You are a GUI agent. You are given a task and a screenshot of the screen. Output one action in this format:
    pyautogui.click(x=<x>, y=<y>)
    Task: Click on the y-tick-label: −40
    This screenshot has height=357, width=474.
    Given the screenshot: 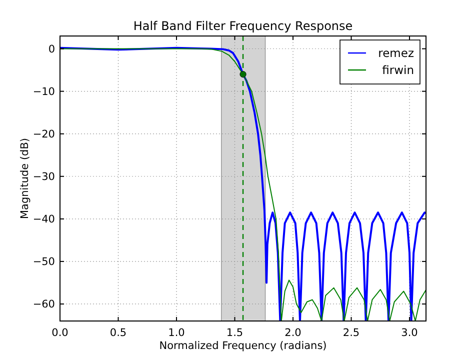 What is the action you would take?
    pyautogui.click(x=43, y=220)
    